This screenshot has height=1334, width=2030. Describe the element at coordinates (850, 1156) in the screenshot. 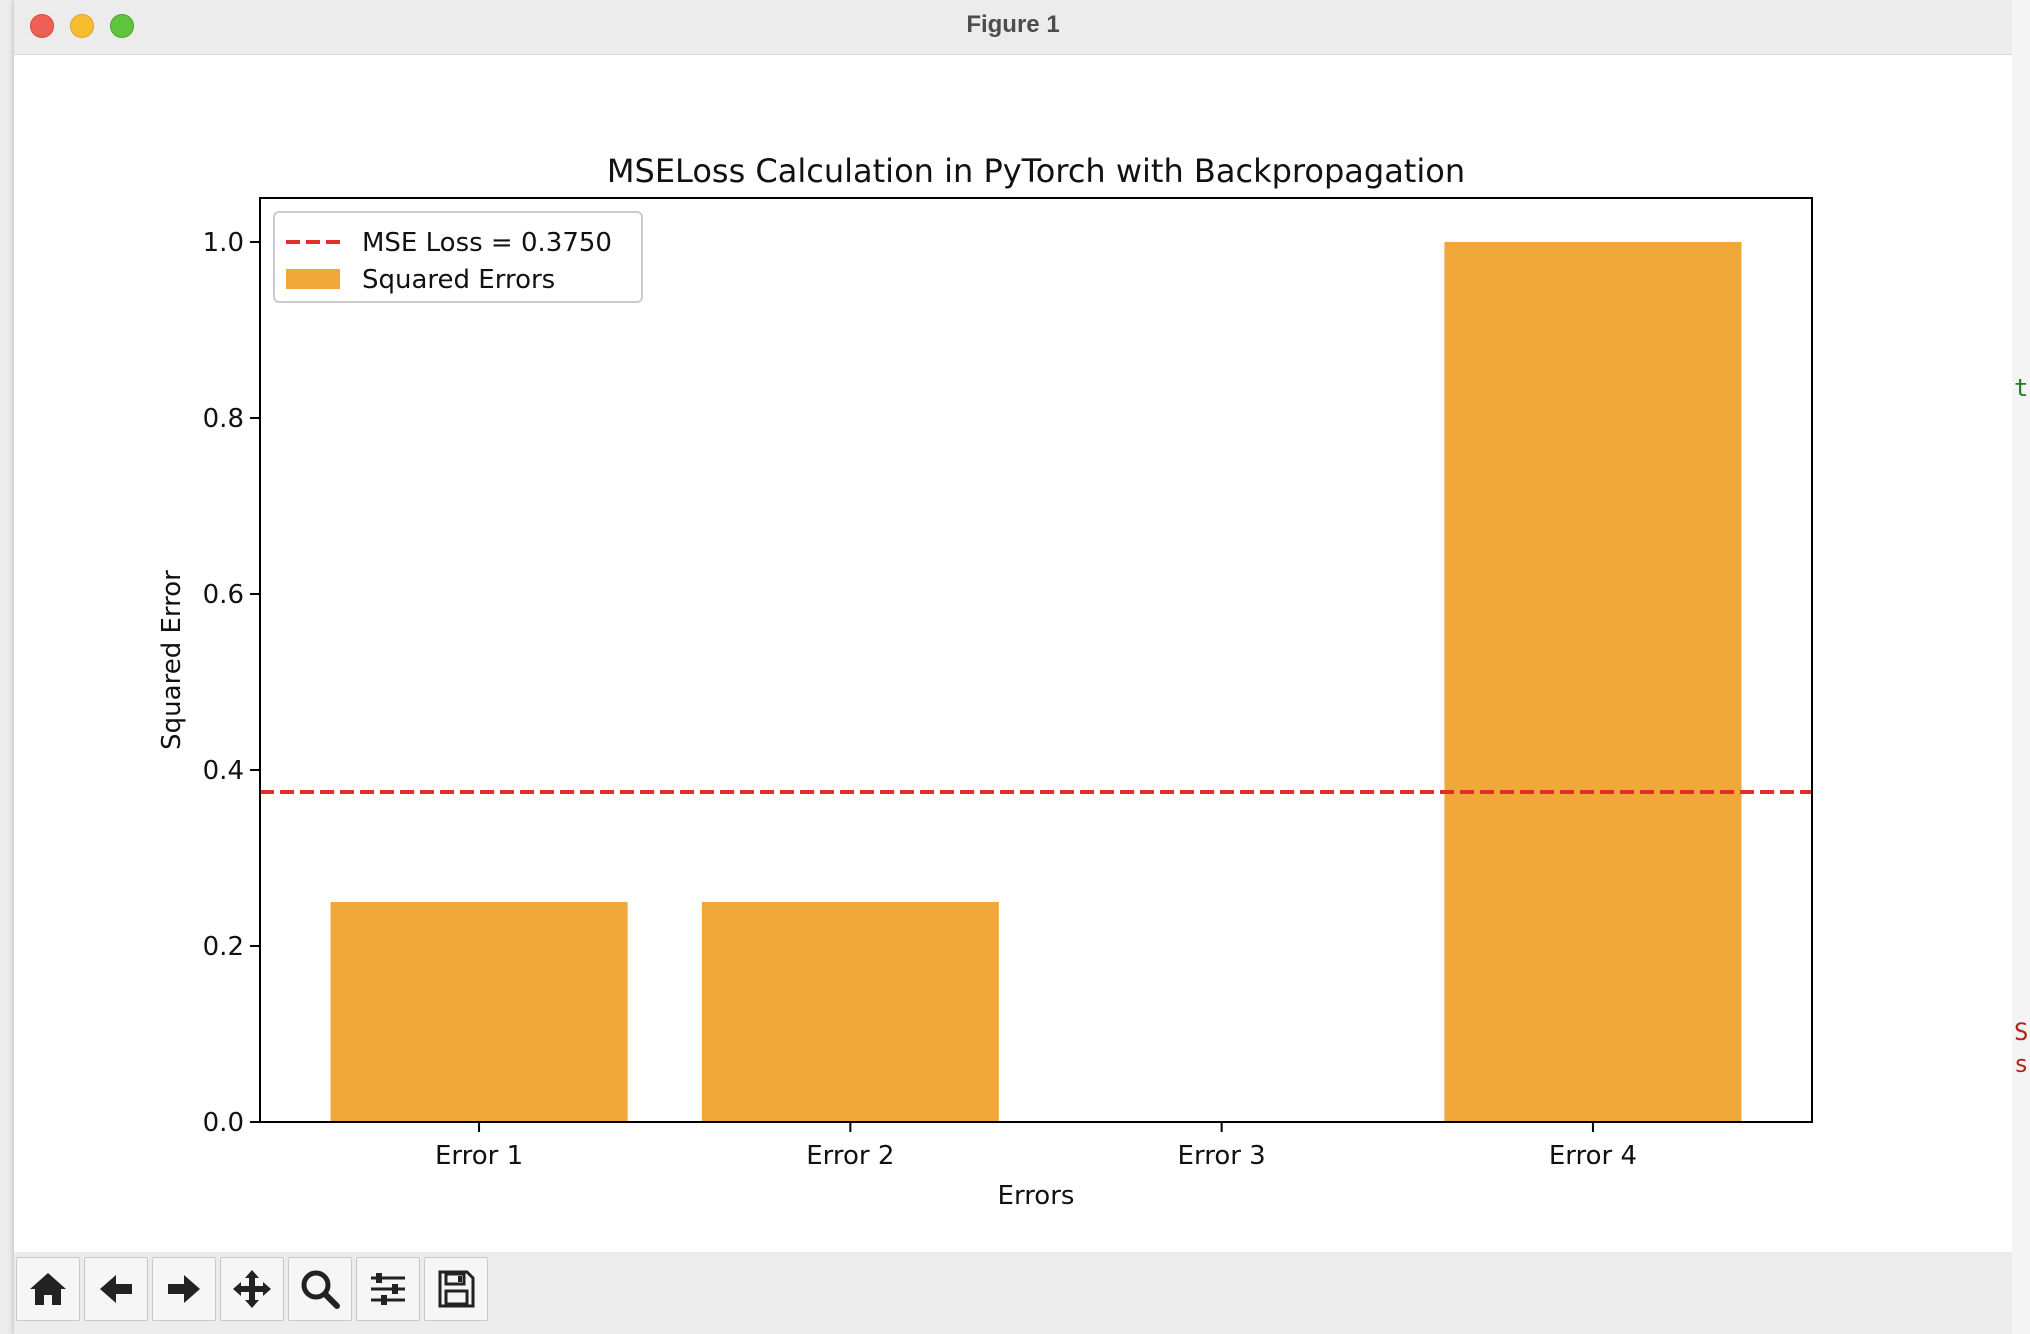

I see `x-tick-label: Error 2` at that location.